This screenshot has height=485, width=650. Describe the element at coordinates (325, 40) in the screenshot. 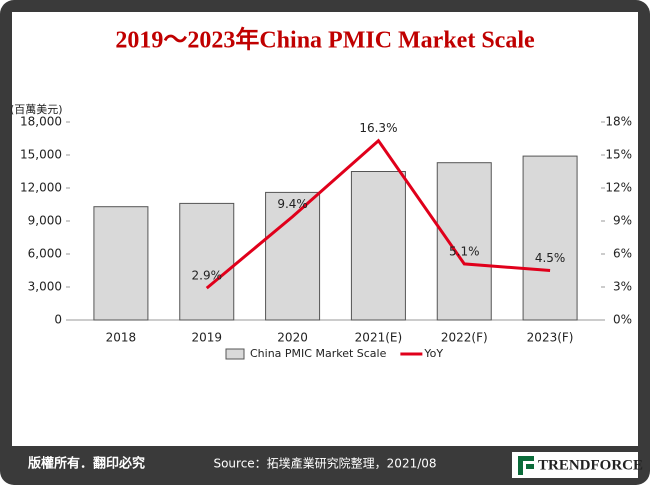

I see `chart-title: 2019～2023年China PMIC Market Scale` at that location.